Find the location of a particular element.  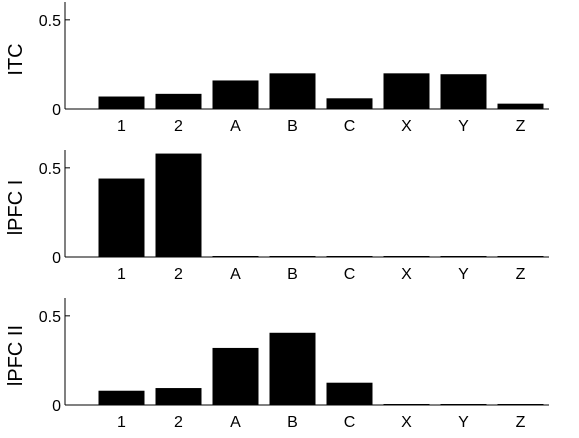

bar-X is located at coordinates (406, 91).